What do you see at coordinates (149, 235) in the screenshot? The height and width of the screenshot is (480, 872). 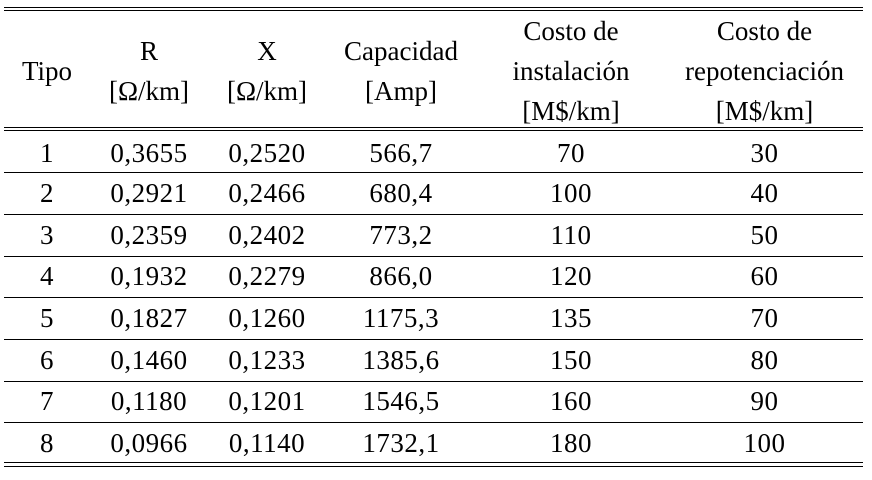 I see `cell-resistance: 0,2359` at bounding box center [149, 235].